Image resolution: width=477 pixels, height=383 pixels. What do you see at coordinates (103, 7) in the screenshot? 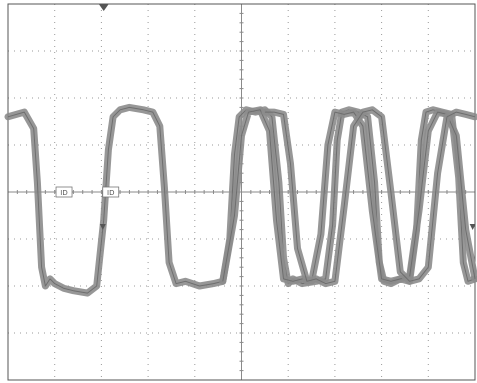
I see `trigger-marker-icon` at bounding box center [103, 7].